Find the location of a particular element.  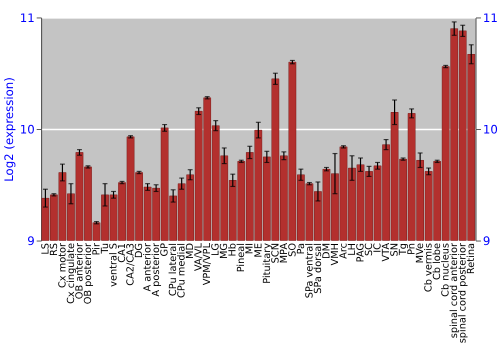

y-tick-label: 11 is located at coordinates (27, 17).